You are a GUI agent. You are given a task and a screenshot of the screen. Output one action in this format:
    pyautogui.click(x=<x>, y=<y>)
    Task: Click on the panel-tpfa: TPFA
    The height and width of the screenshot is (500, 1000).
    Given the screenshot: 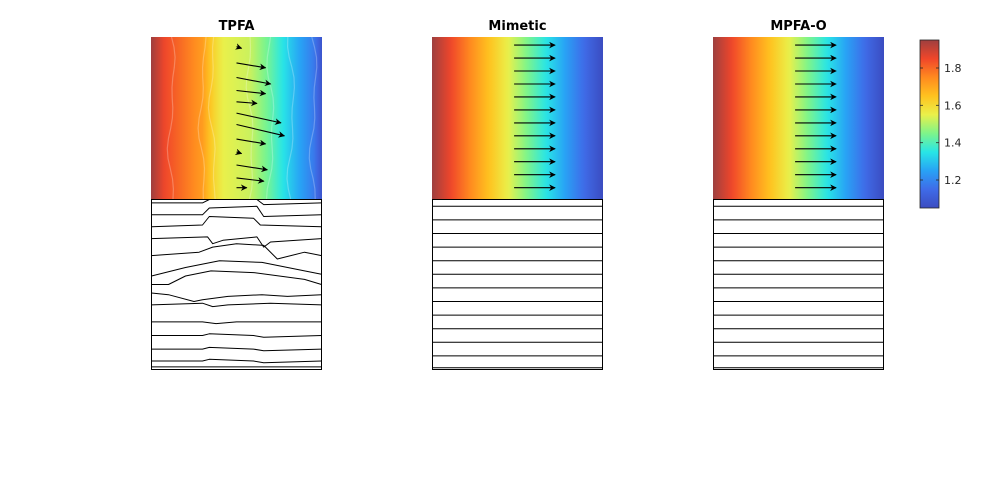 What is the action you would take?
    pyautogui.click(x=236, y=194)
    